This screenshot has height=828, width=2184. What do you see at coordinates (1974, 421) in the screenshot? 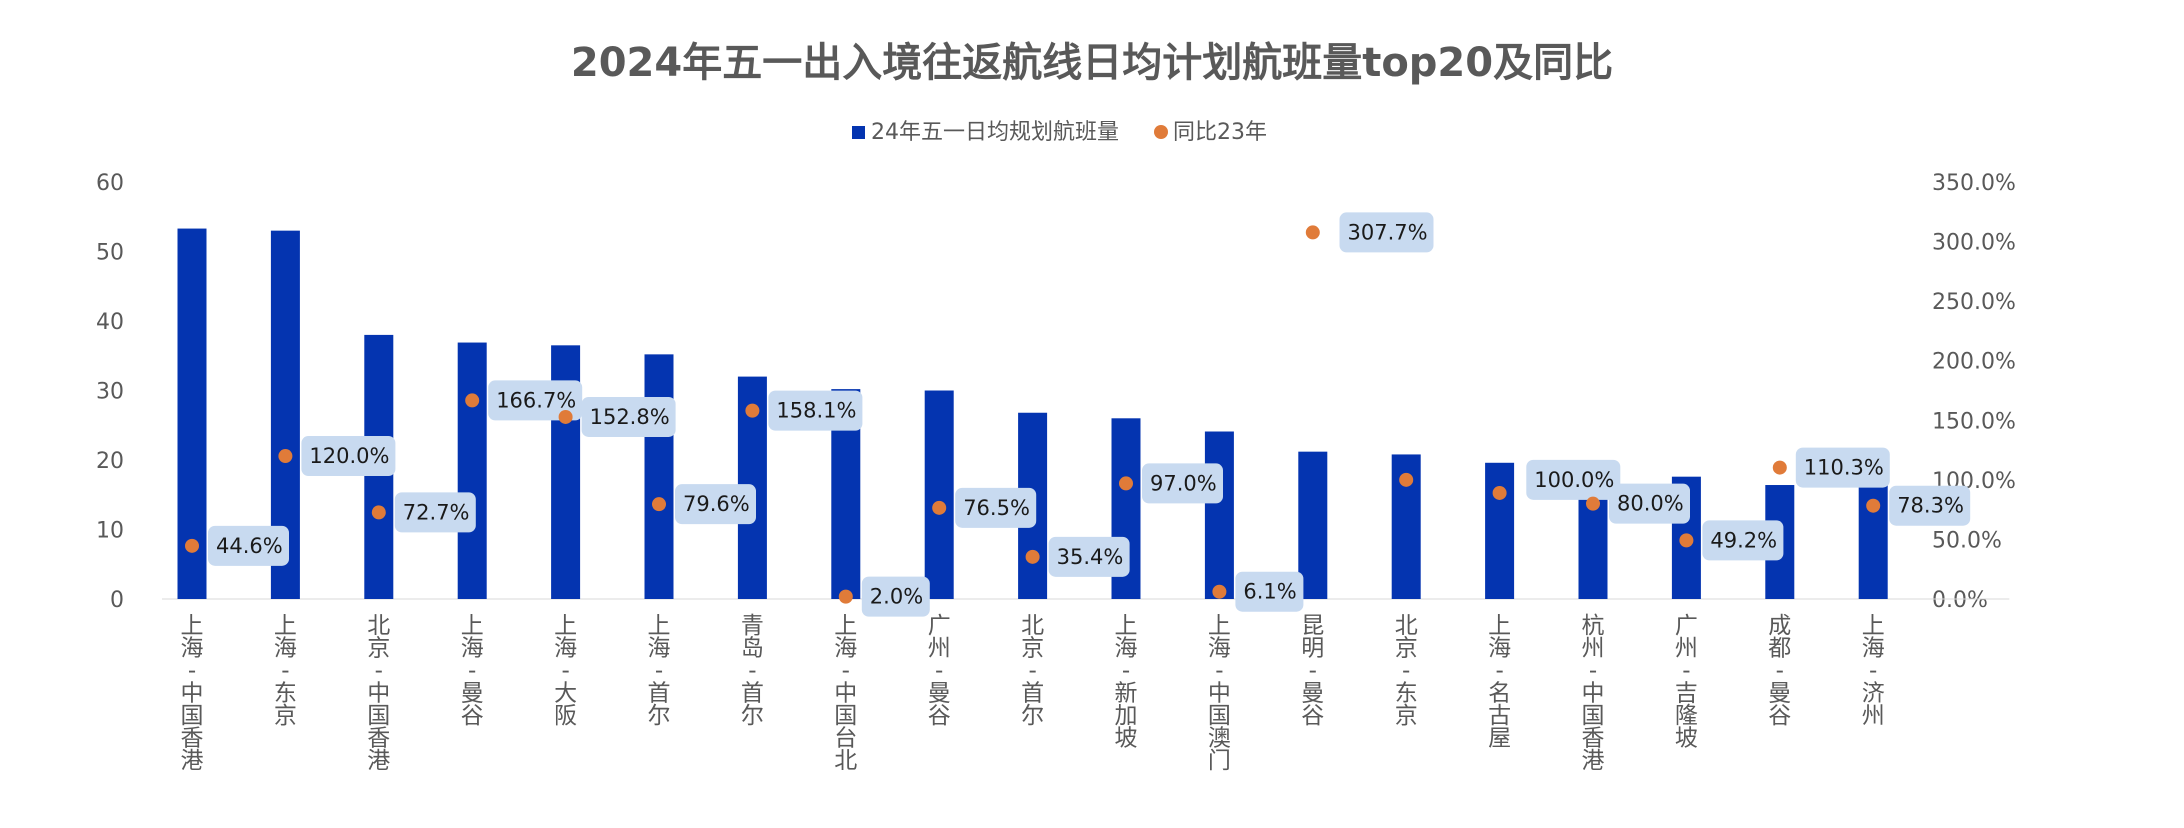
I see `right-axis-tick-label: 150.0%` at bounding box center [1974, 421].